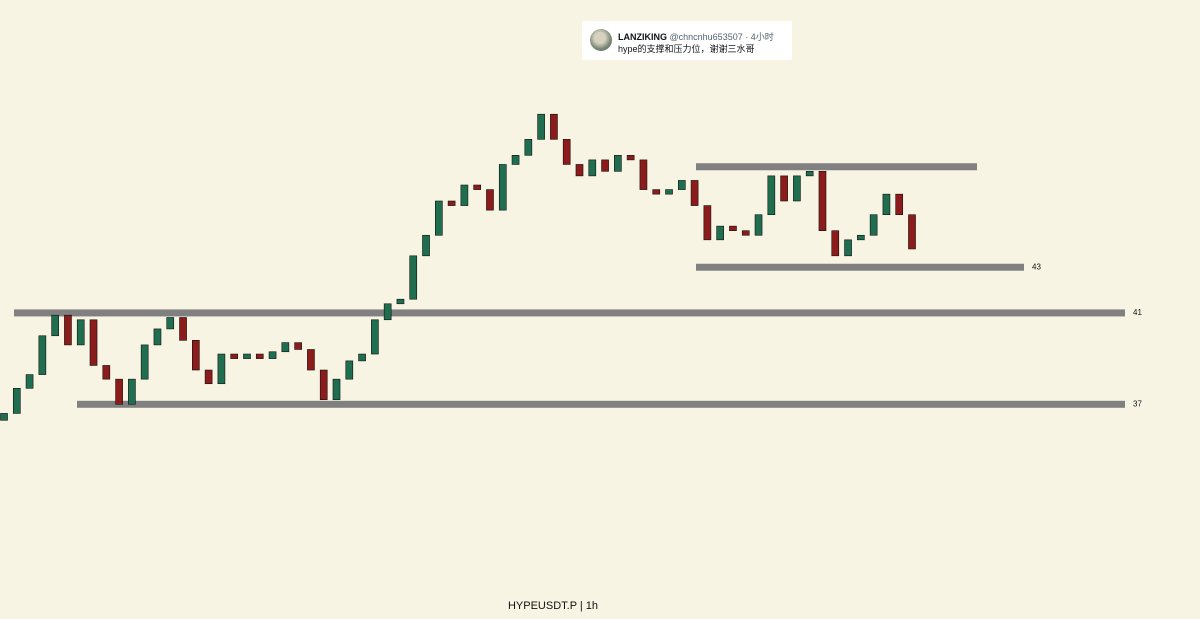  Describe the element at coordinates (1137, 403) in the screenshot. I see `level-label: 37` at that location.